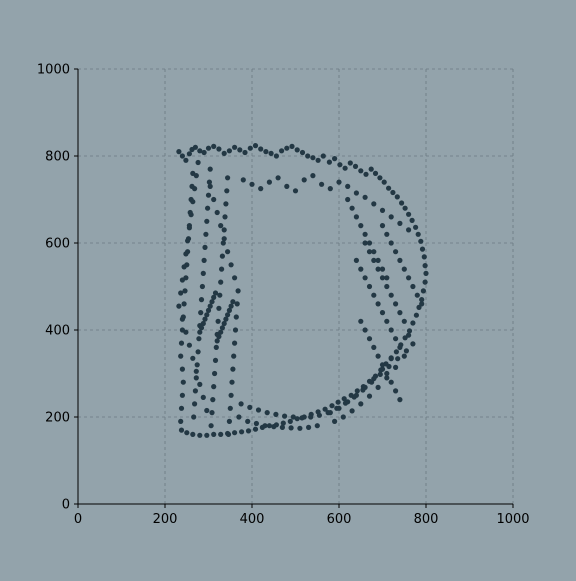 The height and width of the screenshot is (581, 576). Describe the element at coordinates (78, 519) in the screenshot. I see `x-tick-label: 0` at that location.